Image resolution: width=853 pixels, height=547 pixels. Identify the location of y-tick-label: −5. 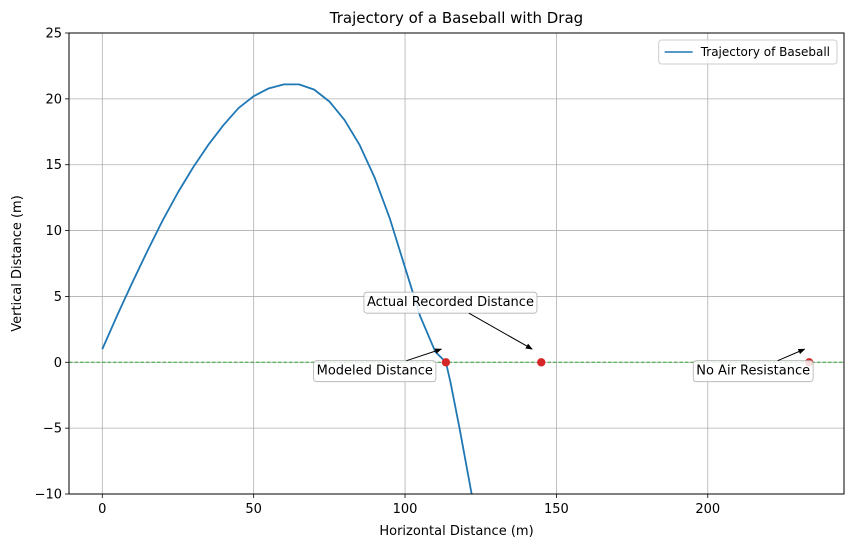
(52, 429).